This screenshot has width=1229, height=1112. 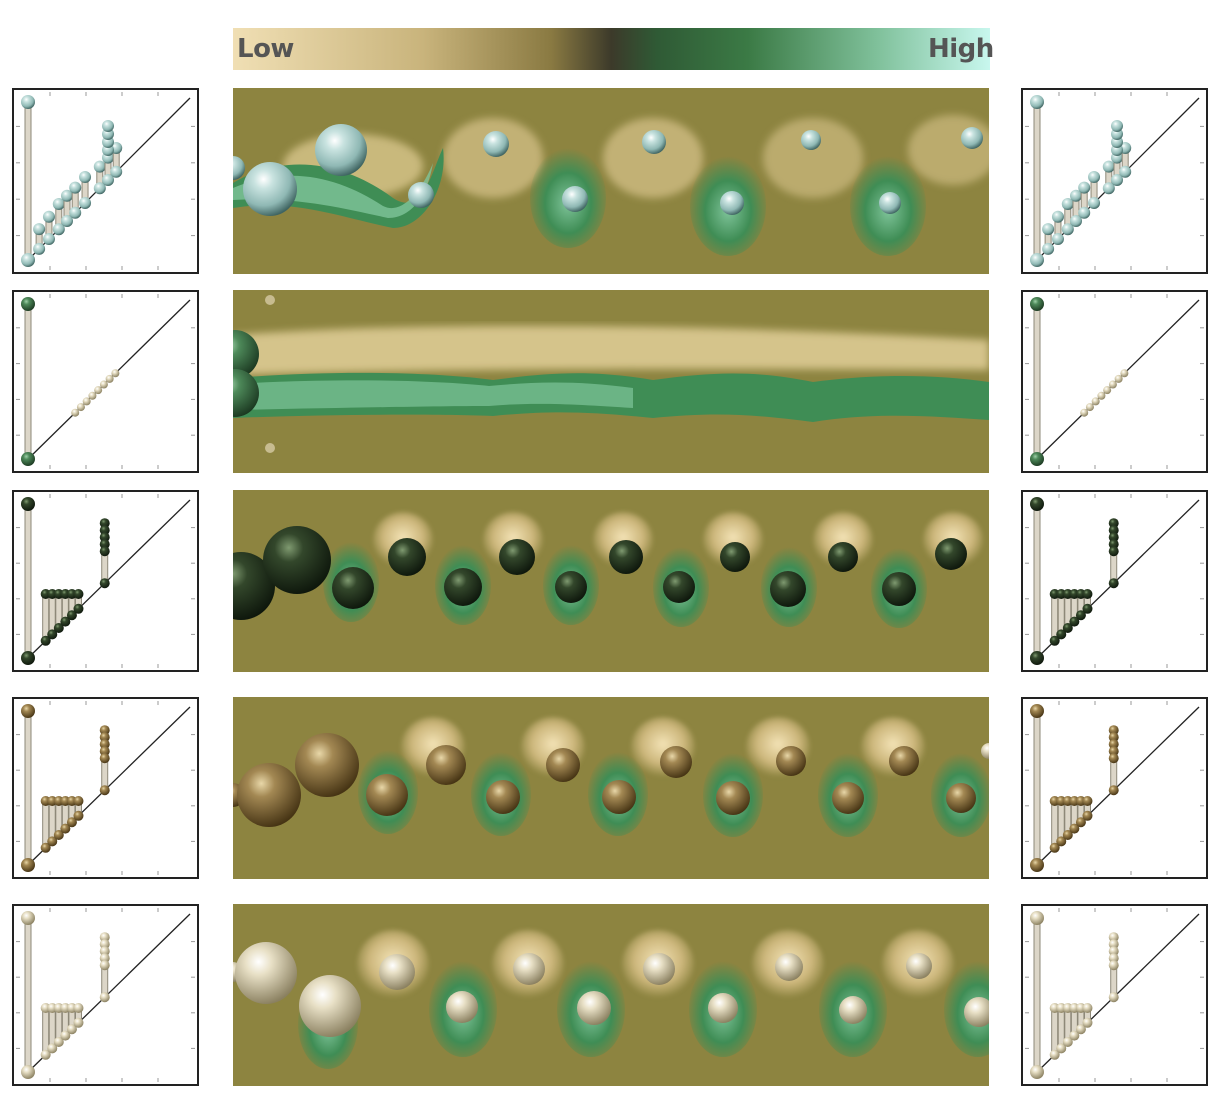 I want to click on colorbar-high-label: High, so click(x=961, y=49).